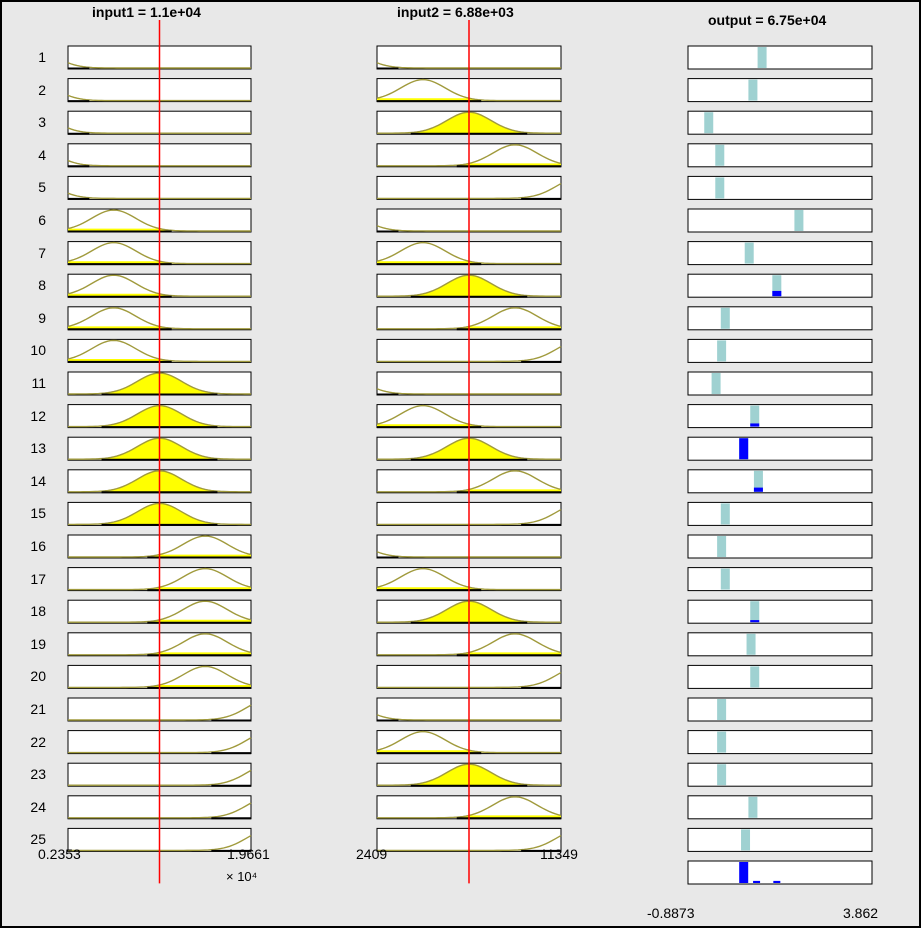 This screenshot has width=921, height=928. What do you see at coordinates (372, 854) in the screenshot?
I see `input2-range-min: 2409` at bounding box center [372, 854].